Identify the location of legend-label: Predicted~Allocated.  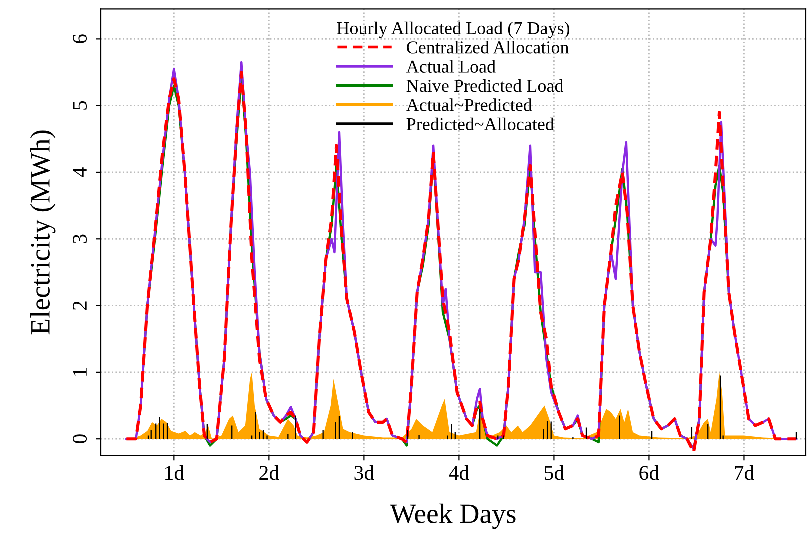
(480, 124).